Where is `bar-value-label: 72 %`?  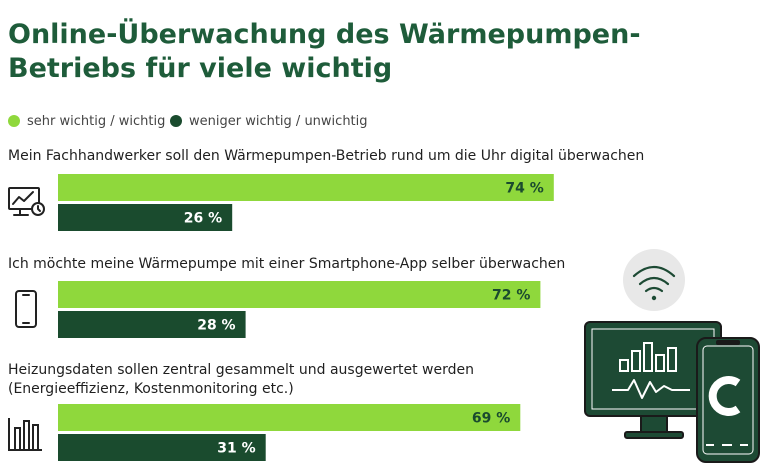 bar-value-label: 72 % is located at coordinates (511, 296).